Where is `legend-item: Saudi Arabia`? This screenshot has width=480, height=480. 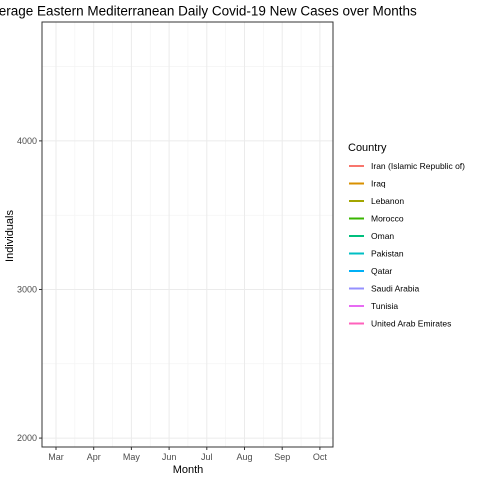 legend-item: Saudi Arabia is located at coordinates (384, 289).